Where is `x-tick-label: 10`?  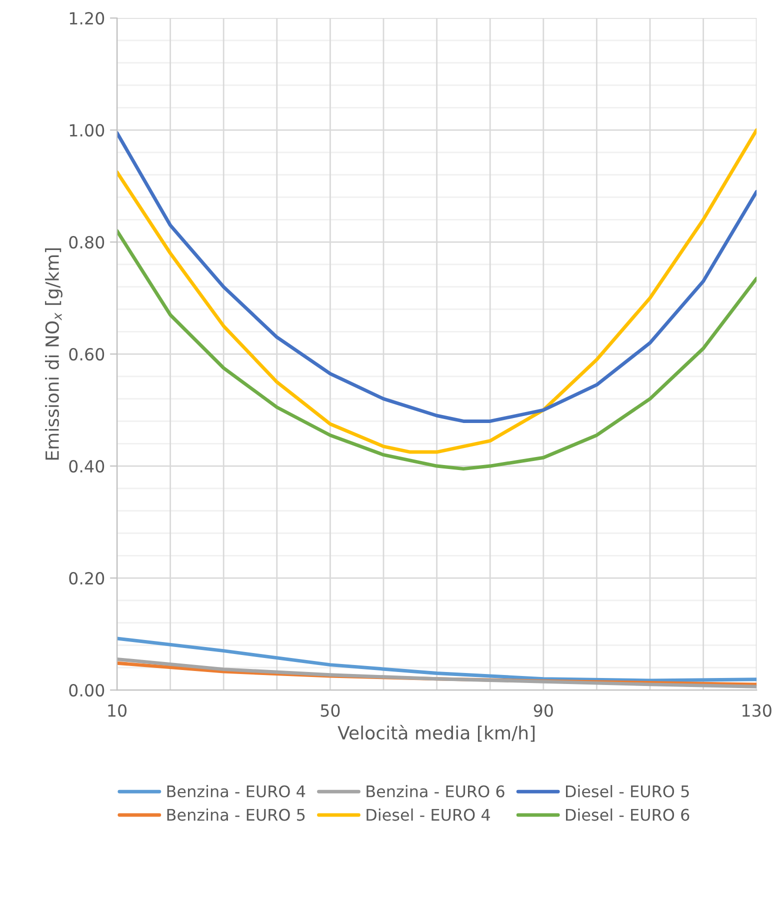
x-tick-label: 10 is located at coordinates (117, 710).